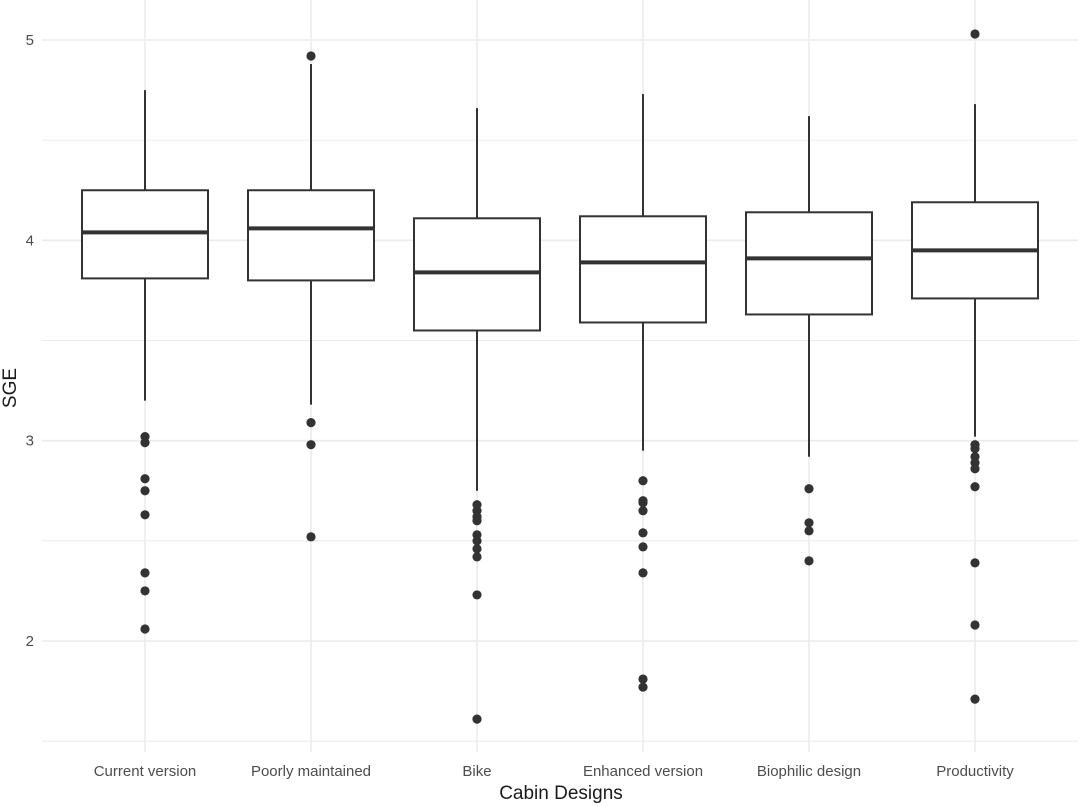 Image resolution: width=1080 pixels, height=806 pixels. I want to click on x-tick-label: Productivity, so click(975, 771).